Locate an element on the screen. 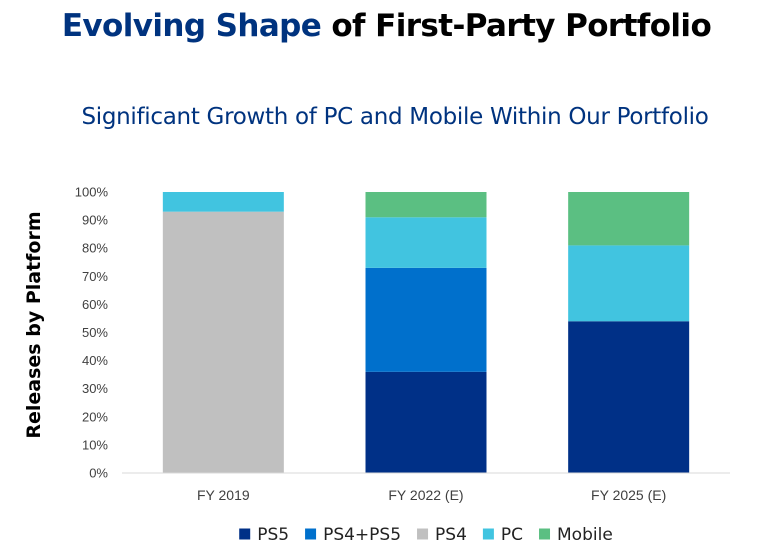 The image size is (773, 557). y-tick-label: 10% is located at coordinates (95, 444).